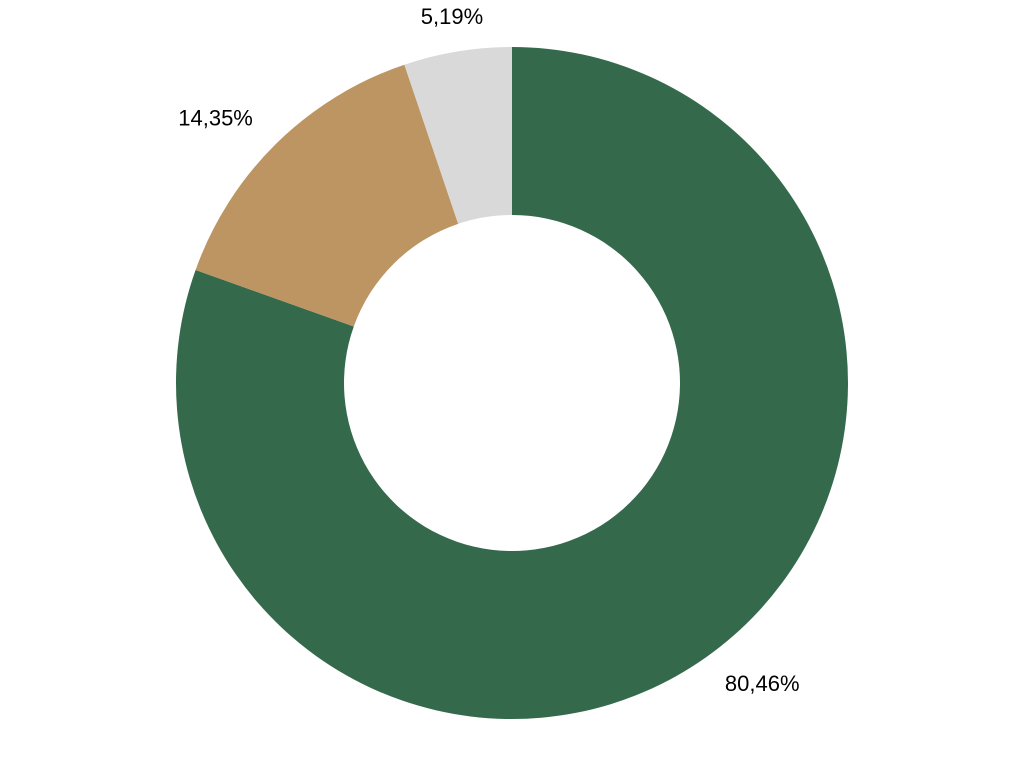 This screenshot has width=1024, height=768. I want to click on data-label: 80,46%, so click(762, 683).